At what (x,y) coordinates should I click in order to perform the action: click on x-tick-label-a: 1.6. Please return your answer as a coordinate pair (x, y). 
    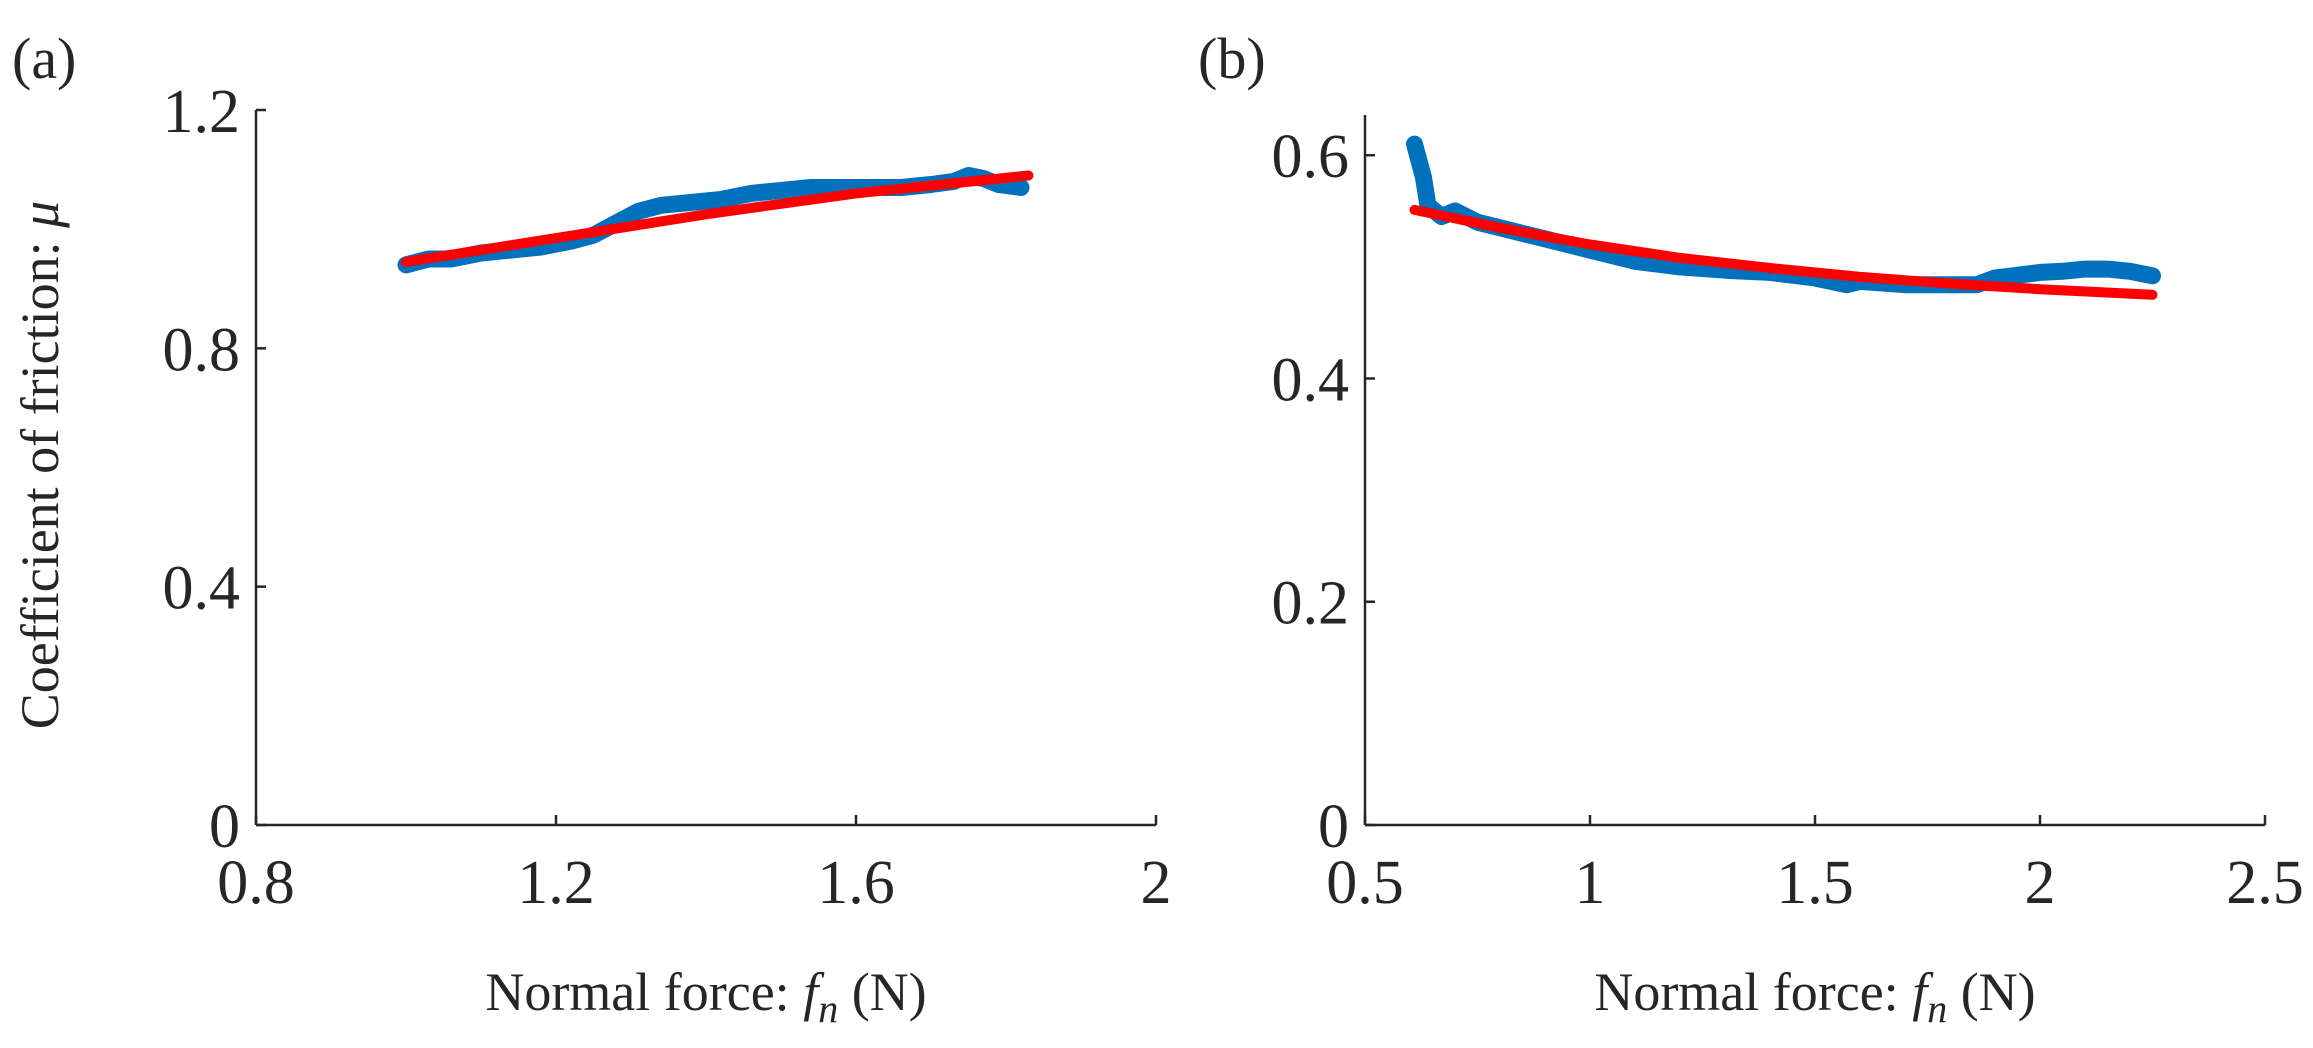
    Looking at the image, I should click on (856, 883).